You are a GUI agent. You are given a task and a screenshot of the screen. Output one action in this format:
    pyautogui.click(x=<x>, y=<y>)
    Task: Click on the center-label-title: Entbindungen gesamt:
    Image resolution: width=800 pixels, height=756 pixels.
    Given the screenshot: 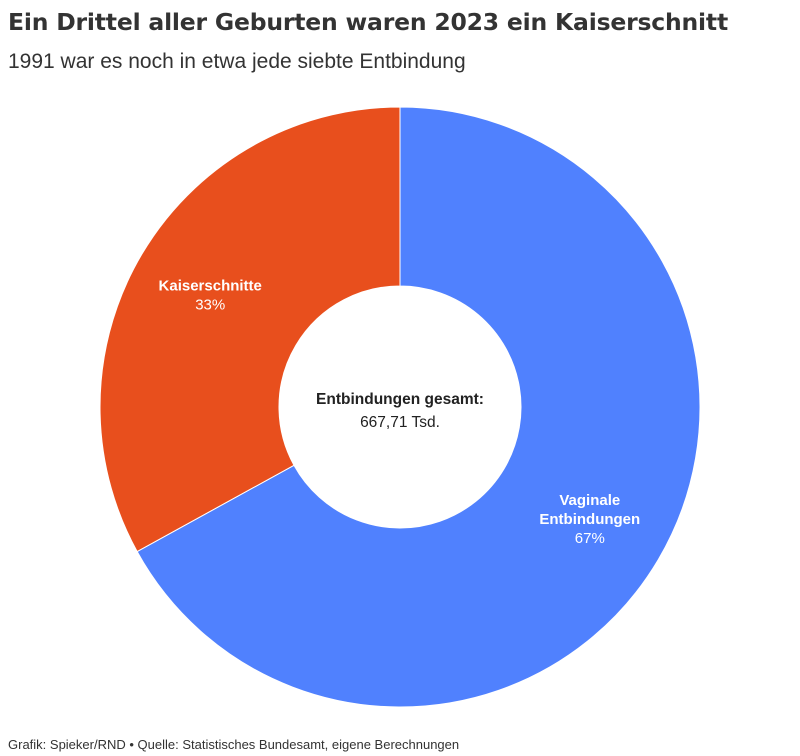 What is the action you would take?
    pyautogui.click(x=400, y=399)
    